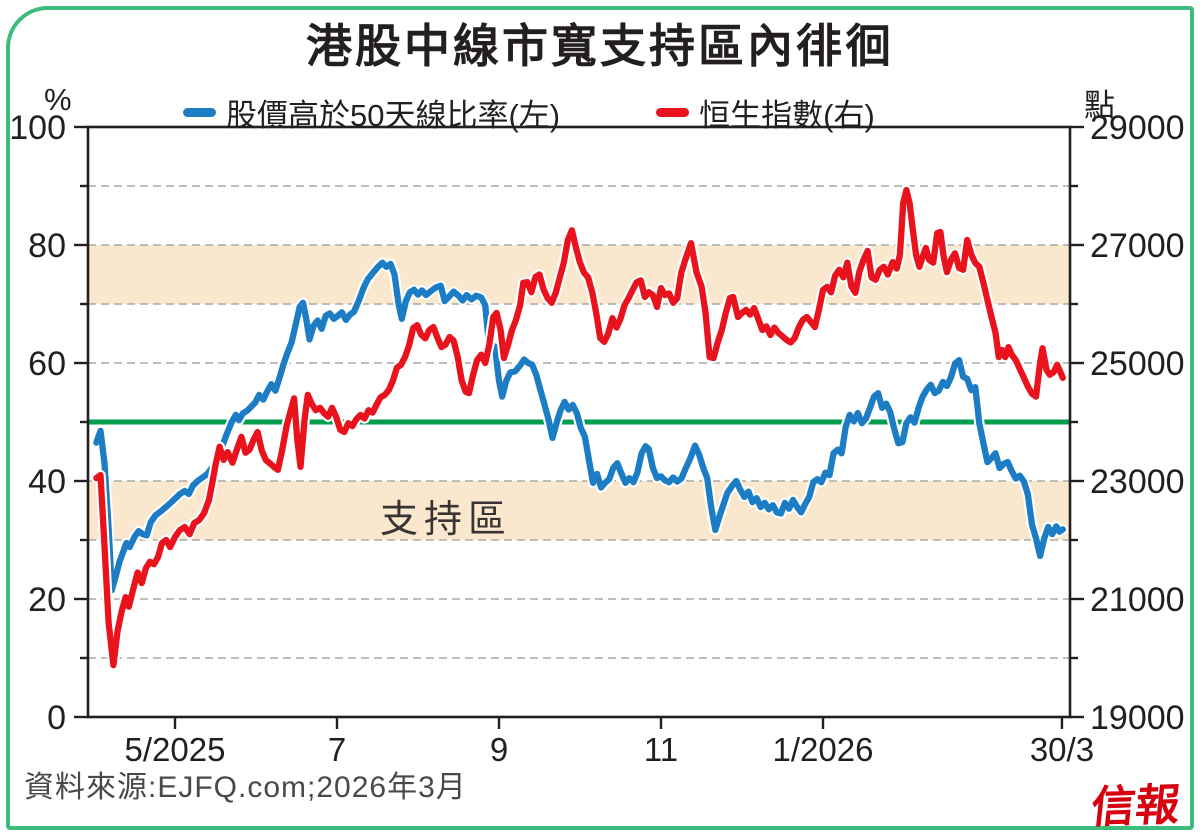  I want to click on left-axis-tick-label: 20, so click(47, 600).